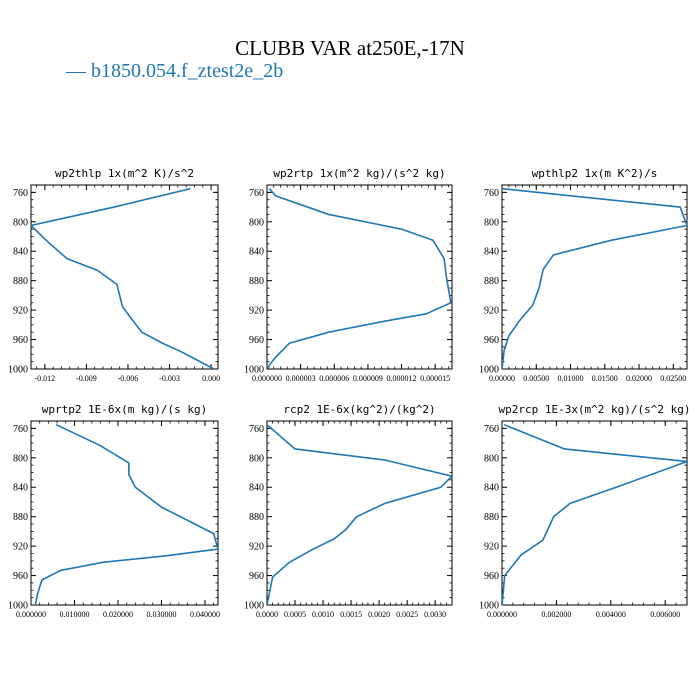  What do you see at coordinates (45, 378) in the screenshot?
I see `x-tick-label: -0.012` at bounding box center [45, 378].